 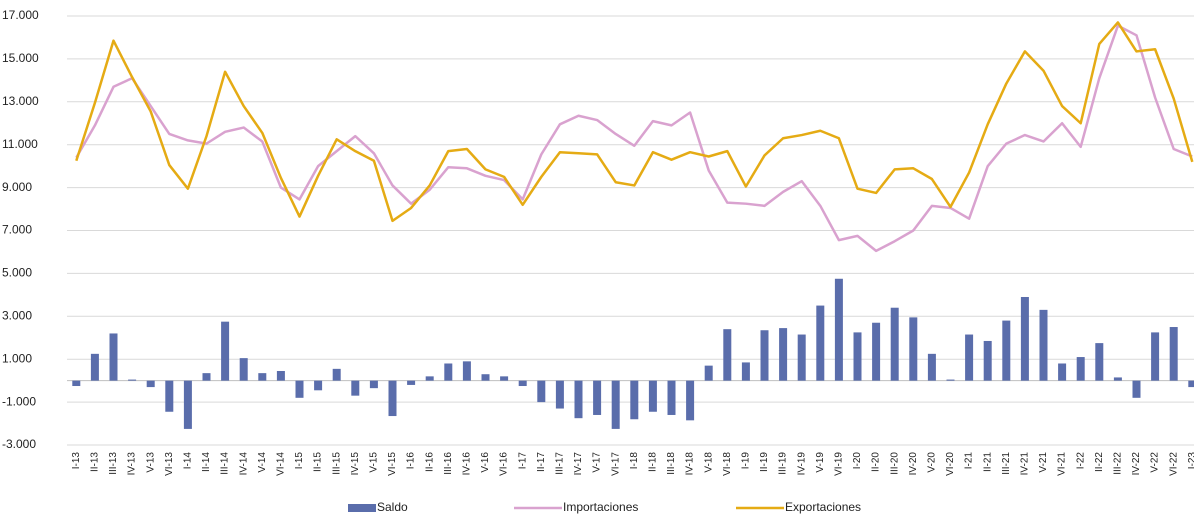 What do you see at coordinates (727, 464) in the screenshot?
I see `x-tick-label: VI-18` at bounding box center [727, 464].